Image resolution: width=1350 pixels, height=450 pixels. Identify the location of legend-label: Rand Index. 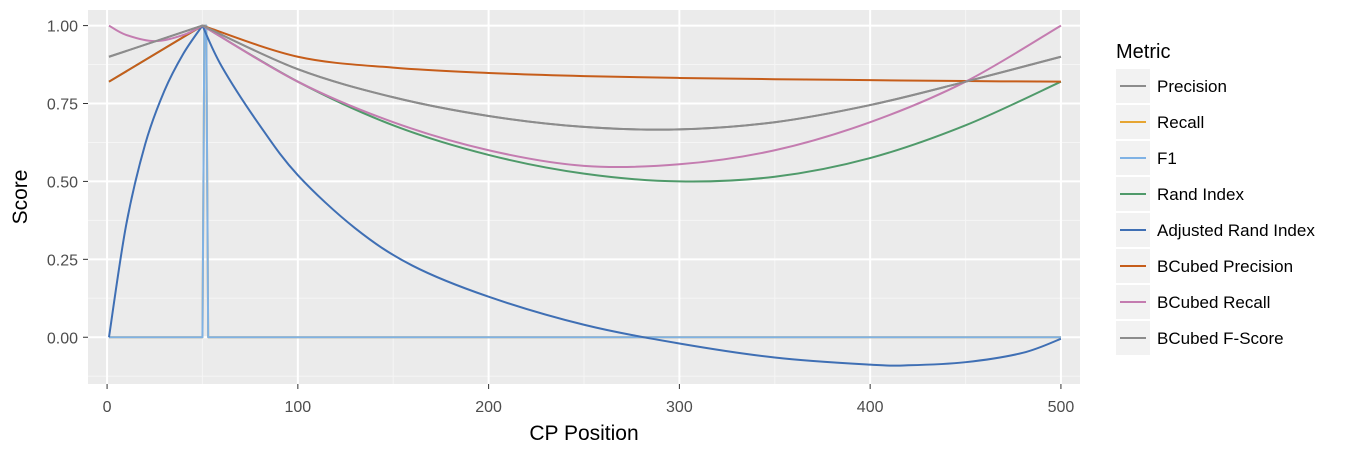
(1200, 194).